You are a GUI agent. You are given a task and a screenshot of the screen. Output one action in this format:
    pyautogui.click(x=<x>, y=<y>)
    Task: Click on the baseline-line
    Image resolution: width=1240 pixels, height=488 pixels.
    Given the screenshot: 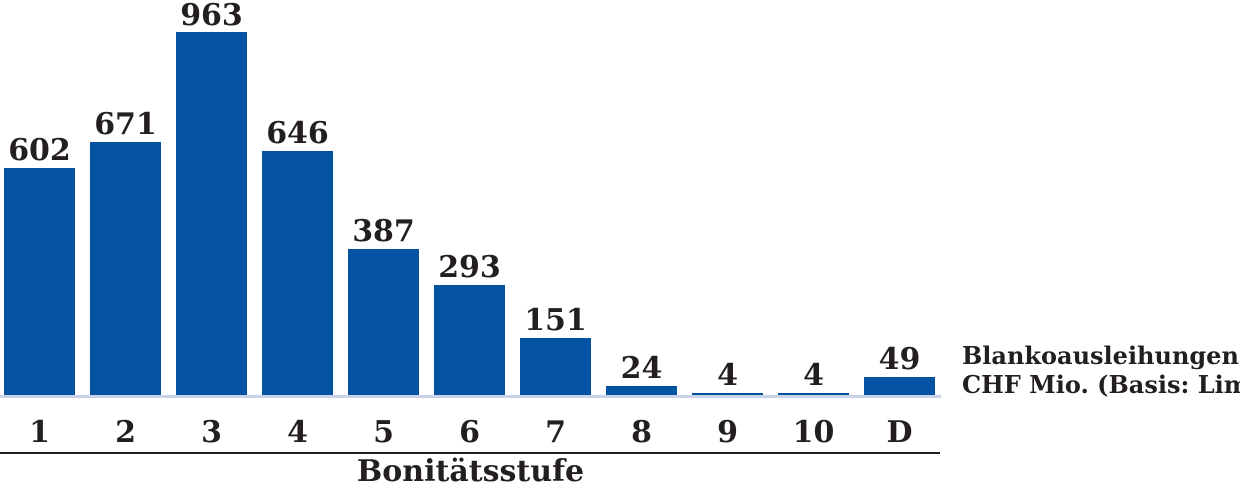 What is the action you would take?
    pyautogui.click(x=470, y=396)
    